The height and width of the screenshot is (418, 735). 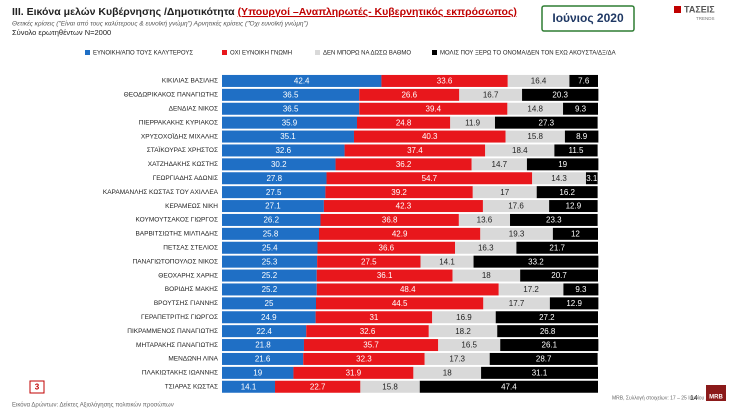 I want to click on value-label: 36.1, so click(x=385, y=275).